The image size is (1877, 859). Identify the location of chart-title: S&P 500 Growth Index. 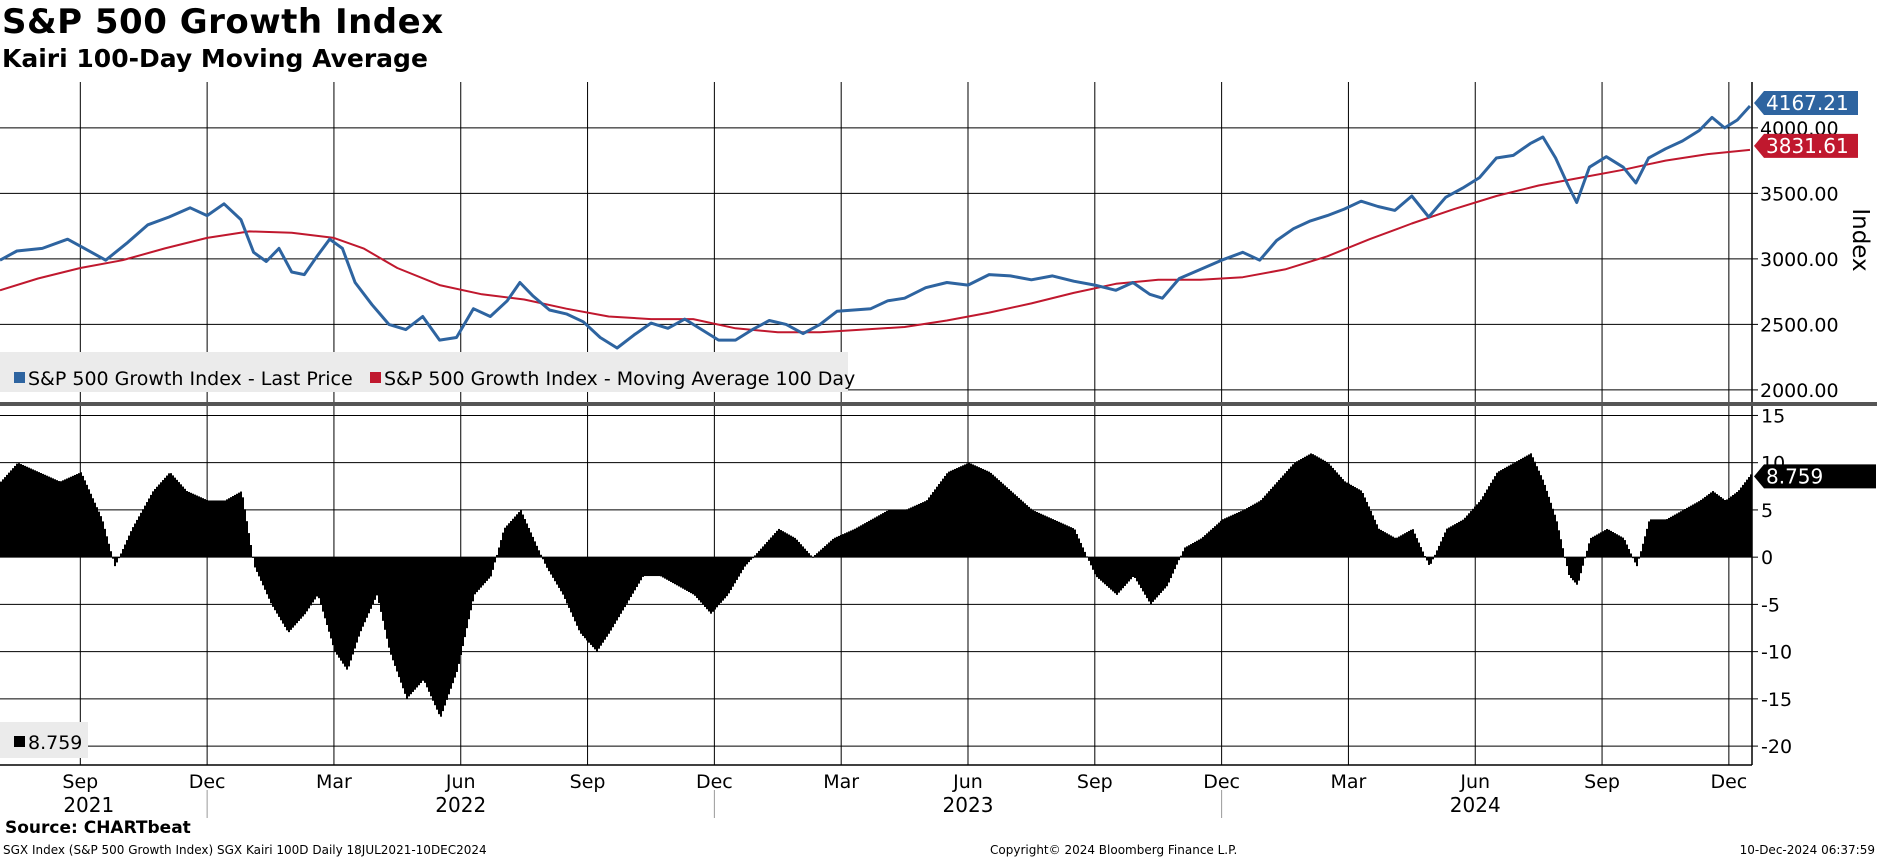
(223, 22).